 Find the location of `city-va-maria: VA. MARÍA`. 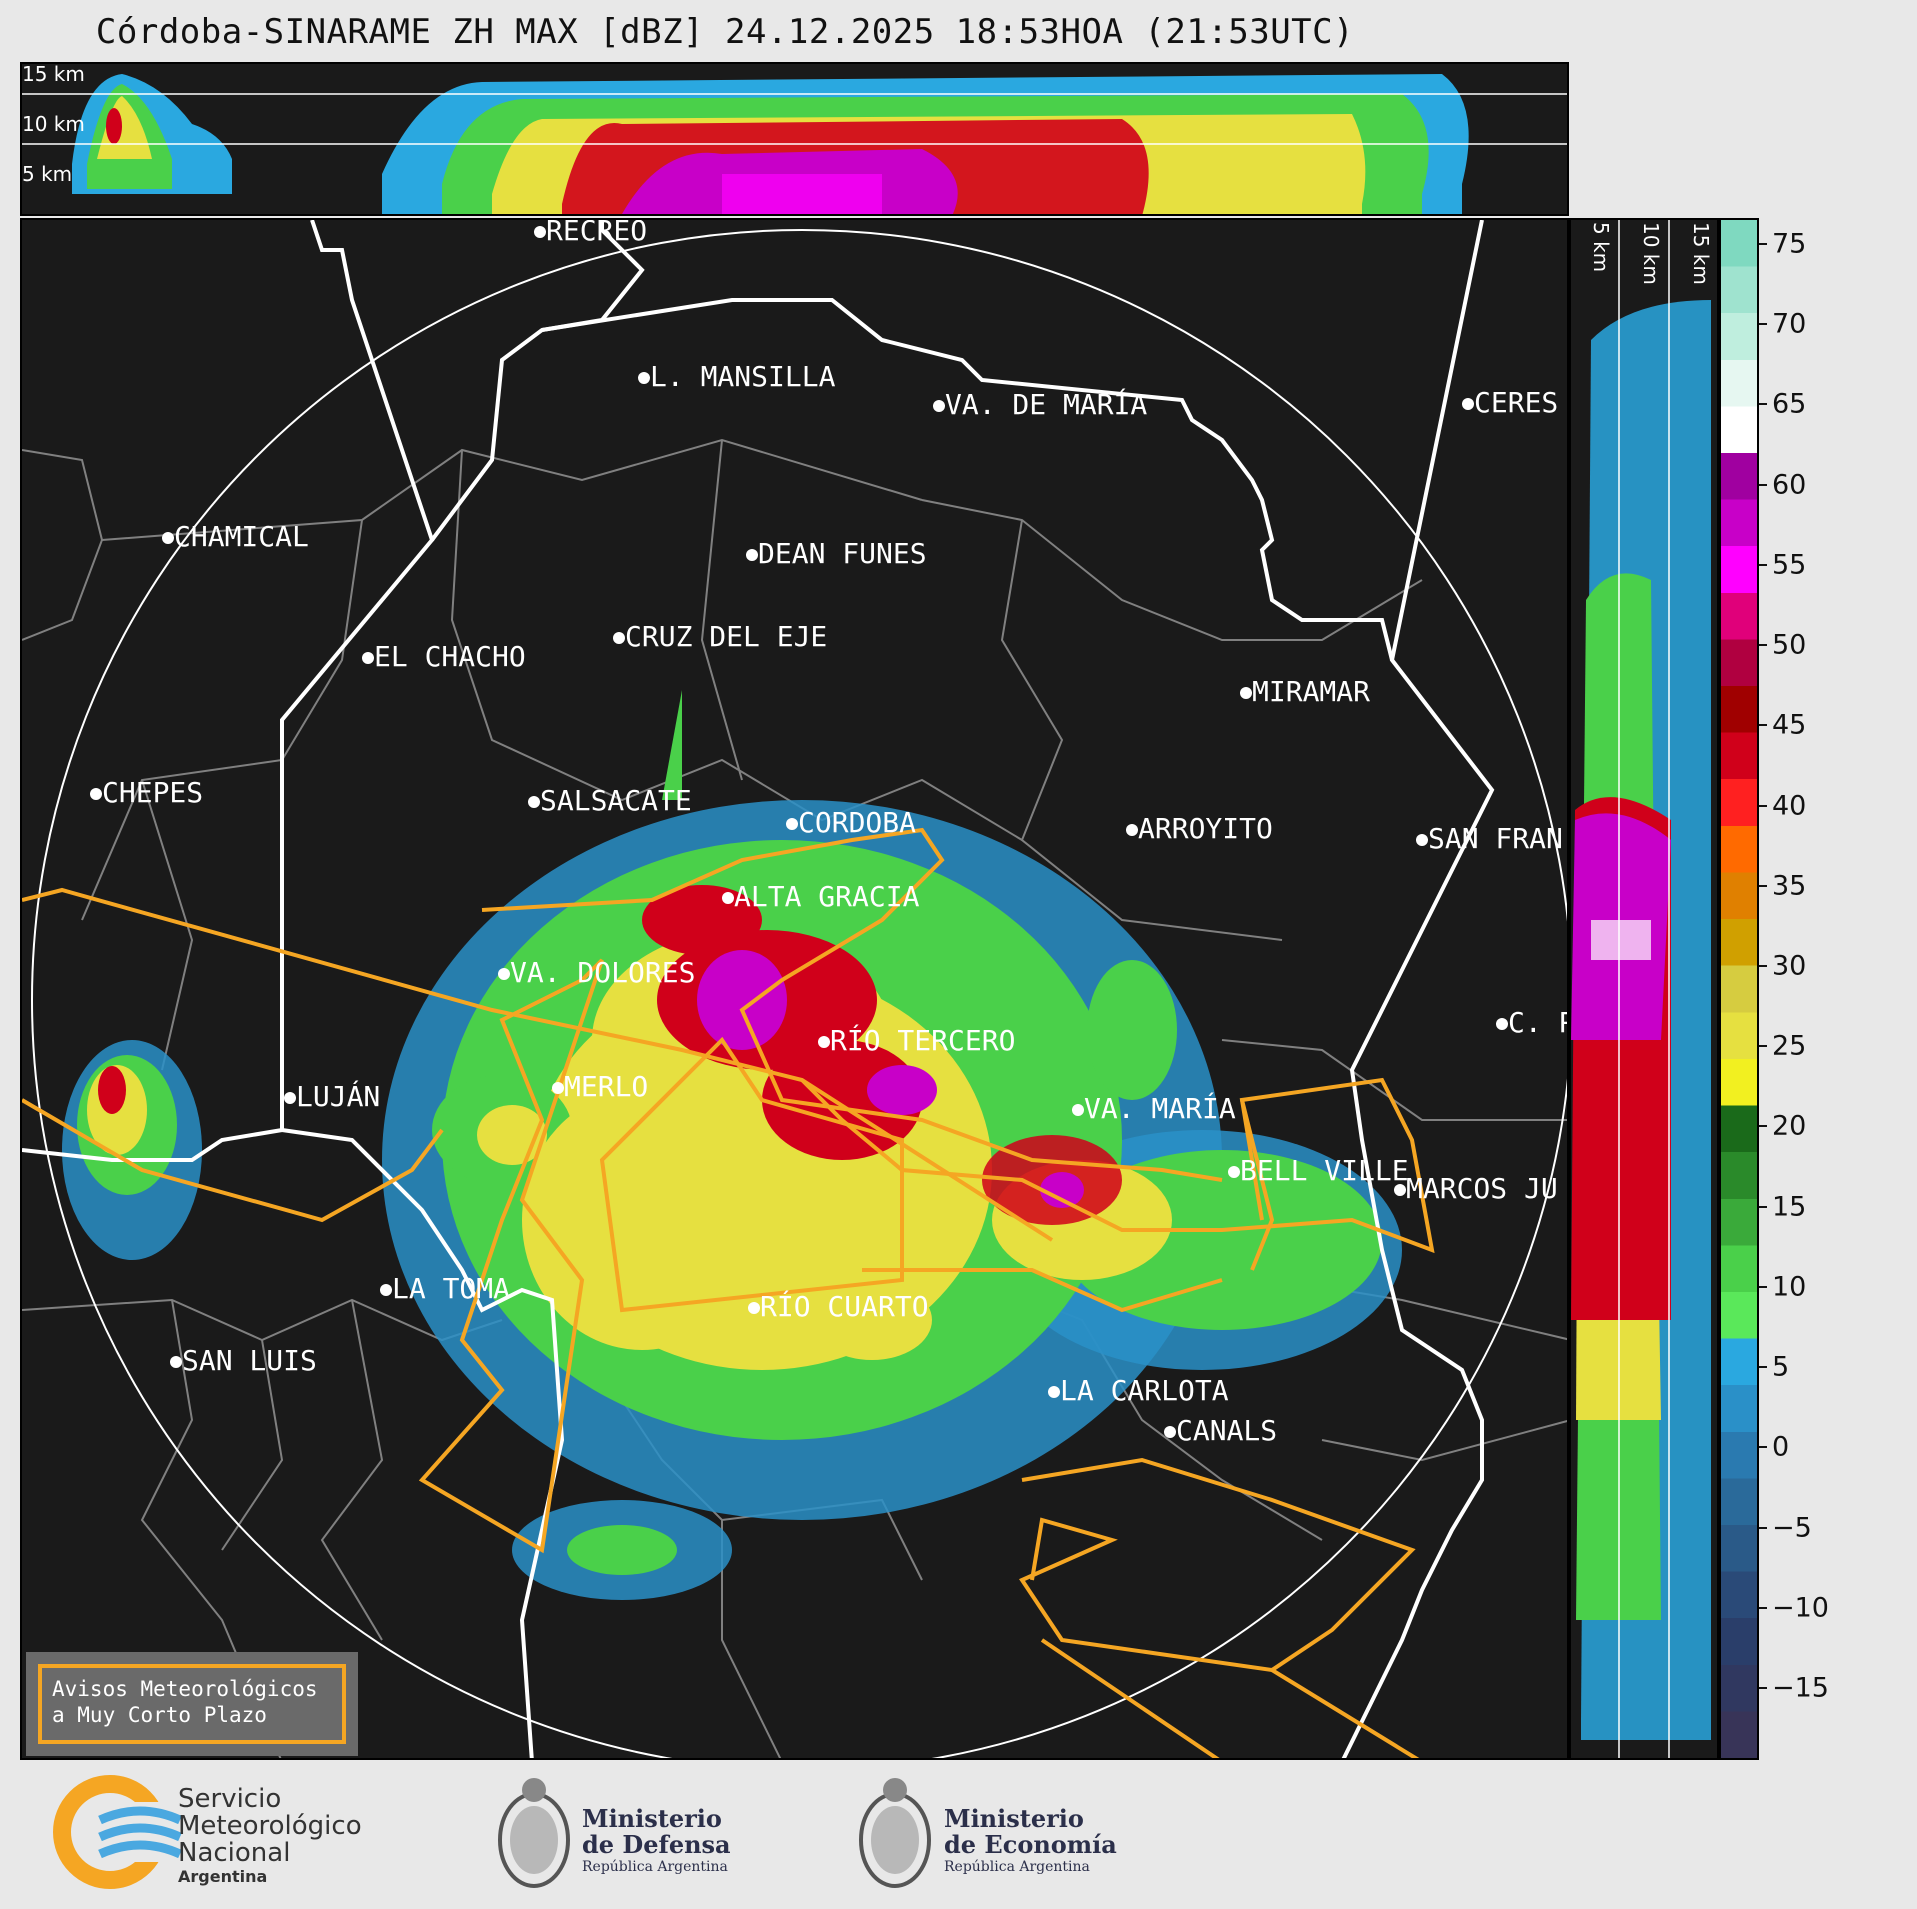

city-va-maria: VA. MARÍA is located at coordinates (1154, 1108).